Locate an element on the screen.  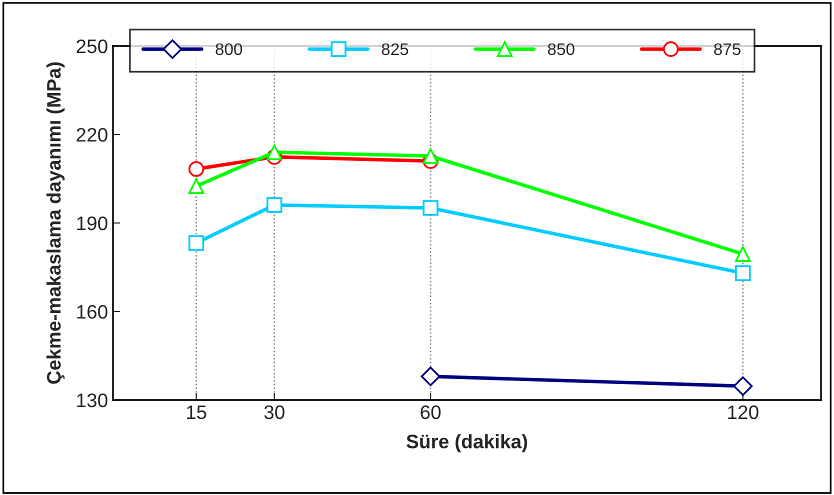
x-tick-label: 120 is located at coordinates (743, 412).